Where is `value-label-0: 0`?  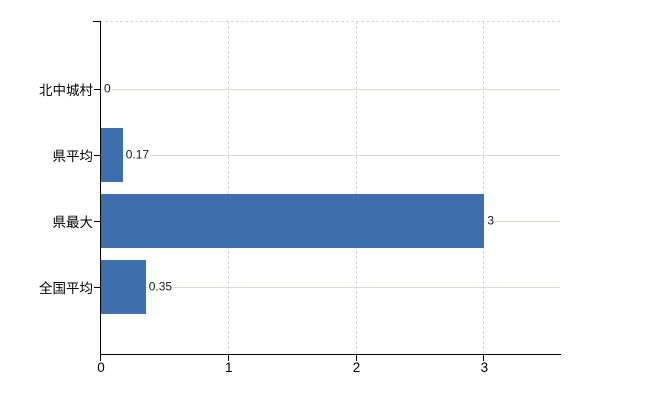 value-label-0: 0 is located at coordinates (107, 88).